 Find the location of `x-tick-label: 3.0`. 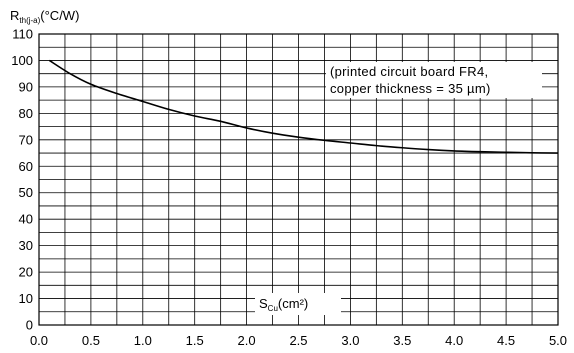

x-tick-label: 3.0 is located at coordinates (350, 340).